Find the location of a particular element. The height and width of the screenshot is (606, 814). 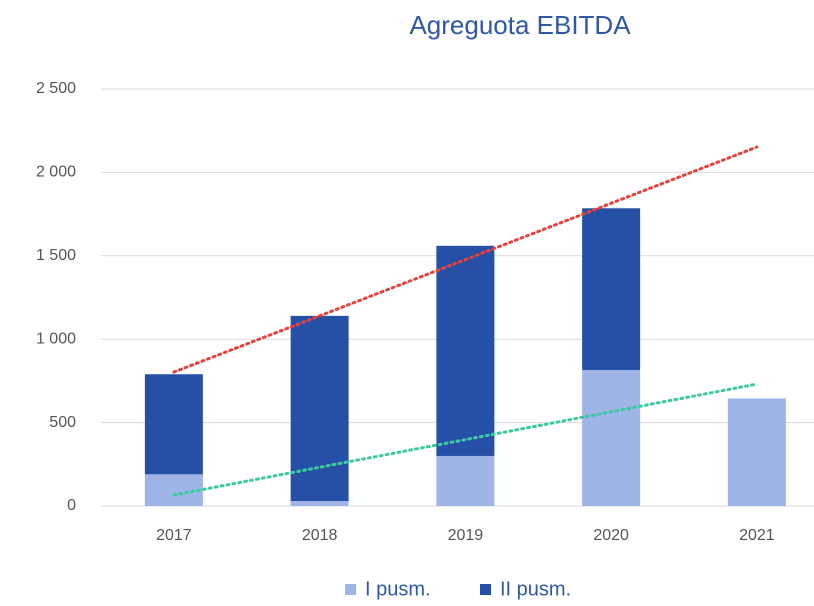

x-tick-label: 2020 is located at coordinates (611, 535).